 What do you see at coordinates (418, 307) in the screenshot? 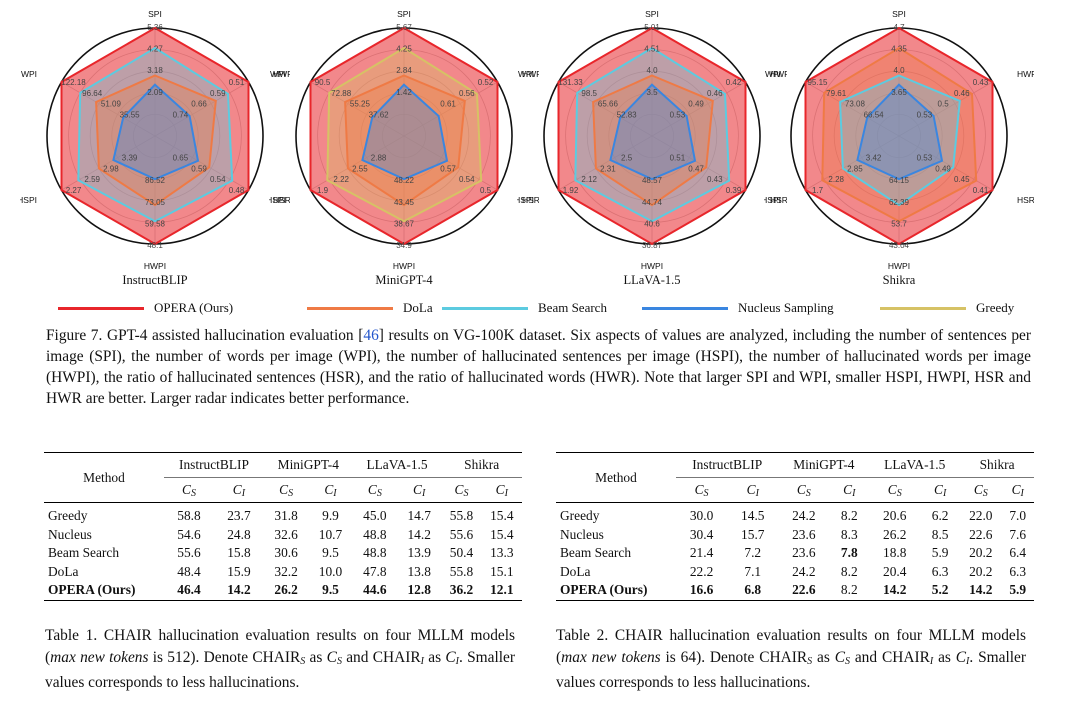
I see `legend-label: DoLa` at bounding box center [418, 307].